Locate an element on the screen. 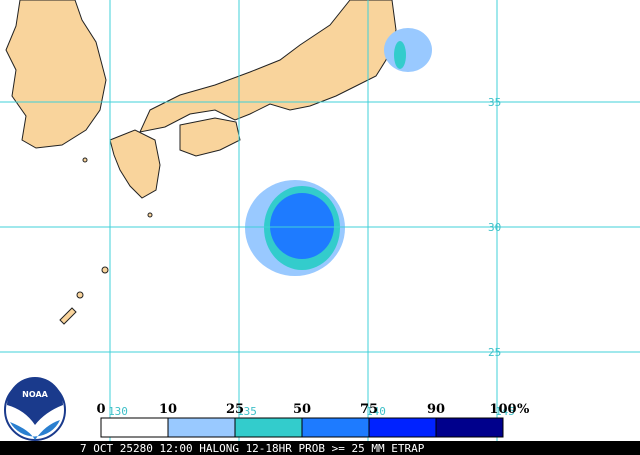 This screenshot has height=455, width=640. shikoku is located at coordinates (210, 137).